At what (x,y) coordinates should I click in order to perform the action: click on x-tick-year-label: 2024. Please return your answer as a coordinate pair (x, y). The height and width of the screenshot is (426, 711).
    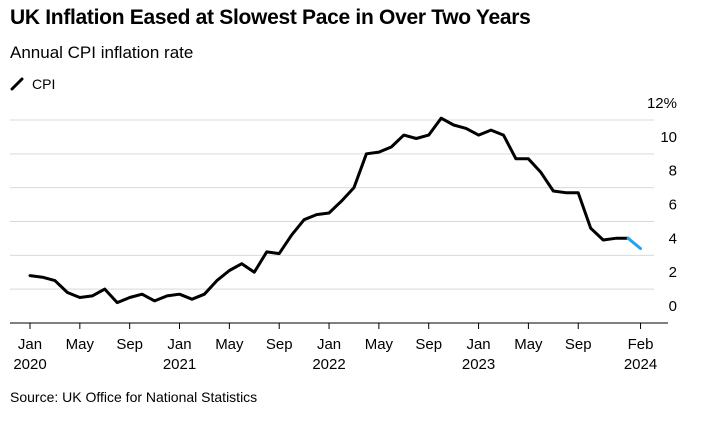
    Looking at the image, I should click on (640, 364).